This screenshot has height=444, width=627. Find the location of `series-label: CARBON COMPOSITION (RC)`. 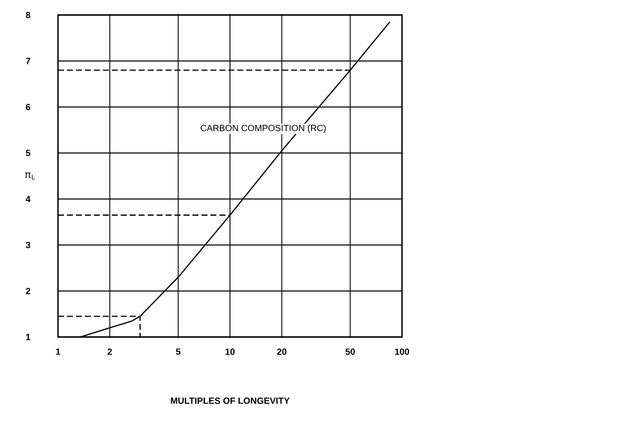

series-label: CARBON COMPOSITION (RC) is located at coordinates (263, 128).